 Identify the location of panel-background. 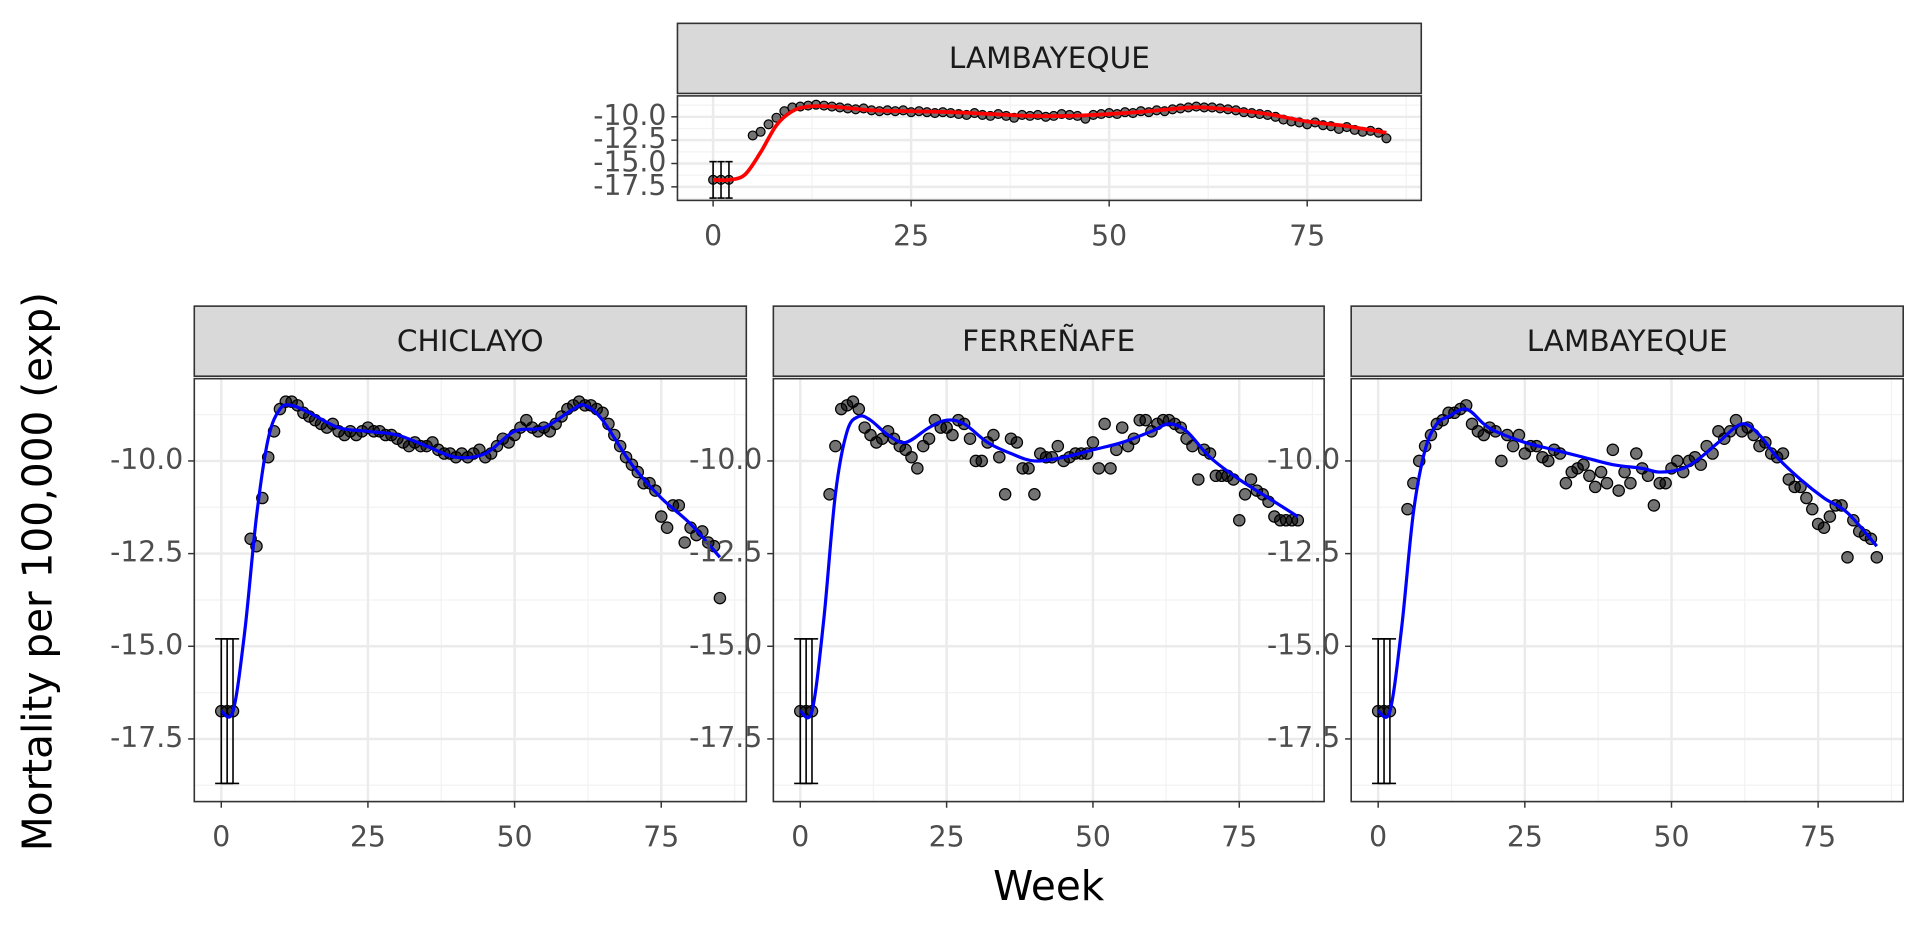
(1049, 590).